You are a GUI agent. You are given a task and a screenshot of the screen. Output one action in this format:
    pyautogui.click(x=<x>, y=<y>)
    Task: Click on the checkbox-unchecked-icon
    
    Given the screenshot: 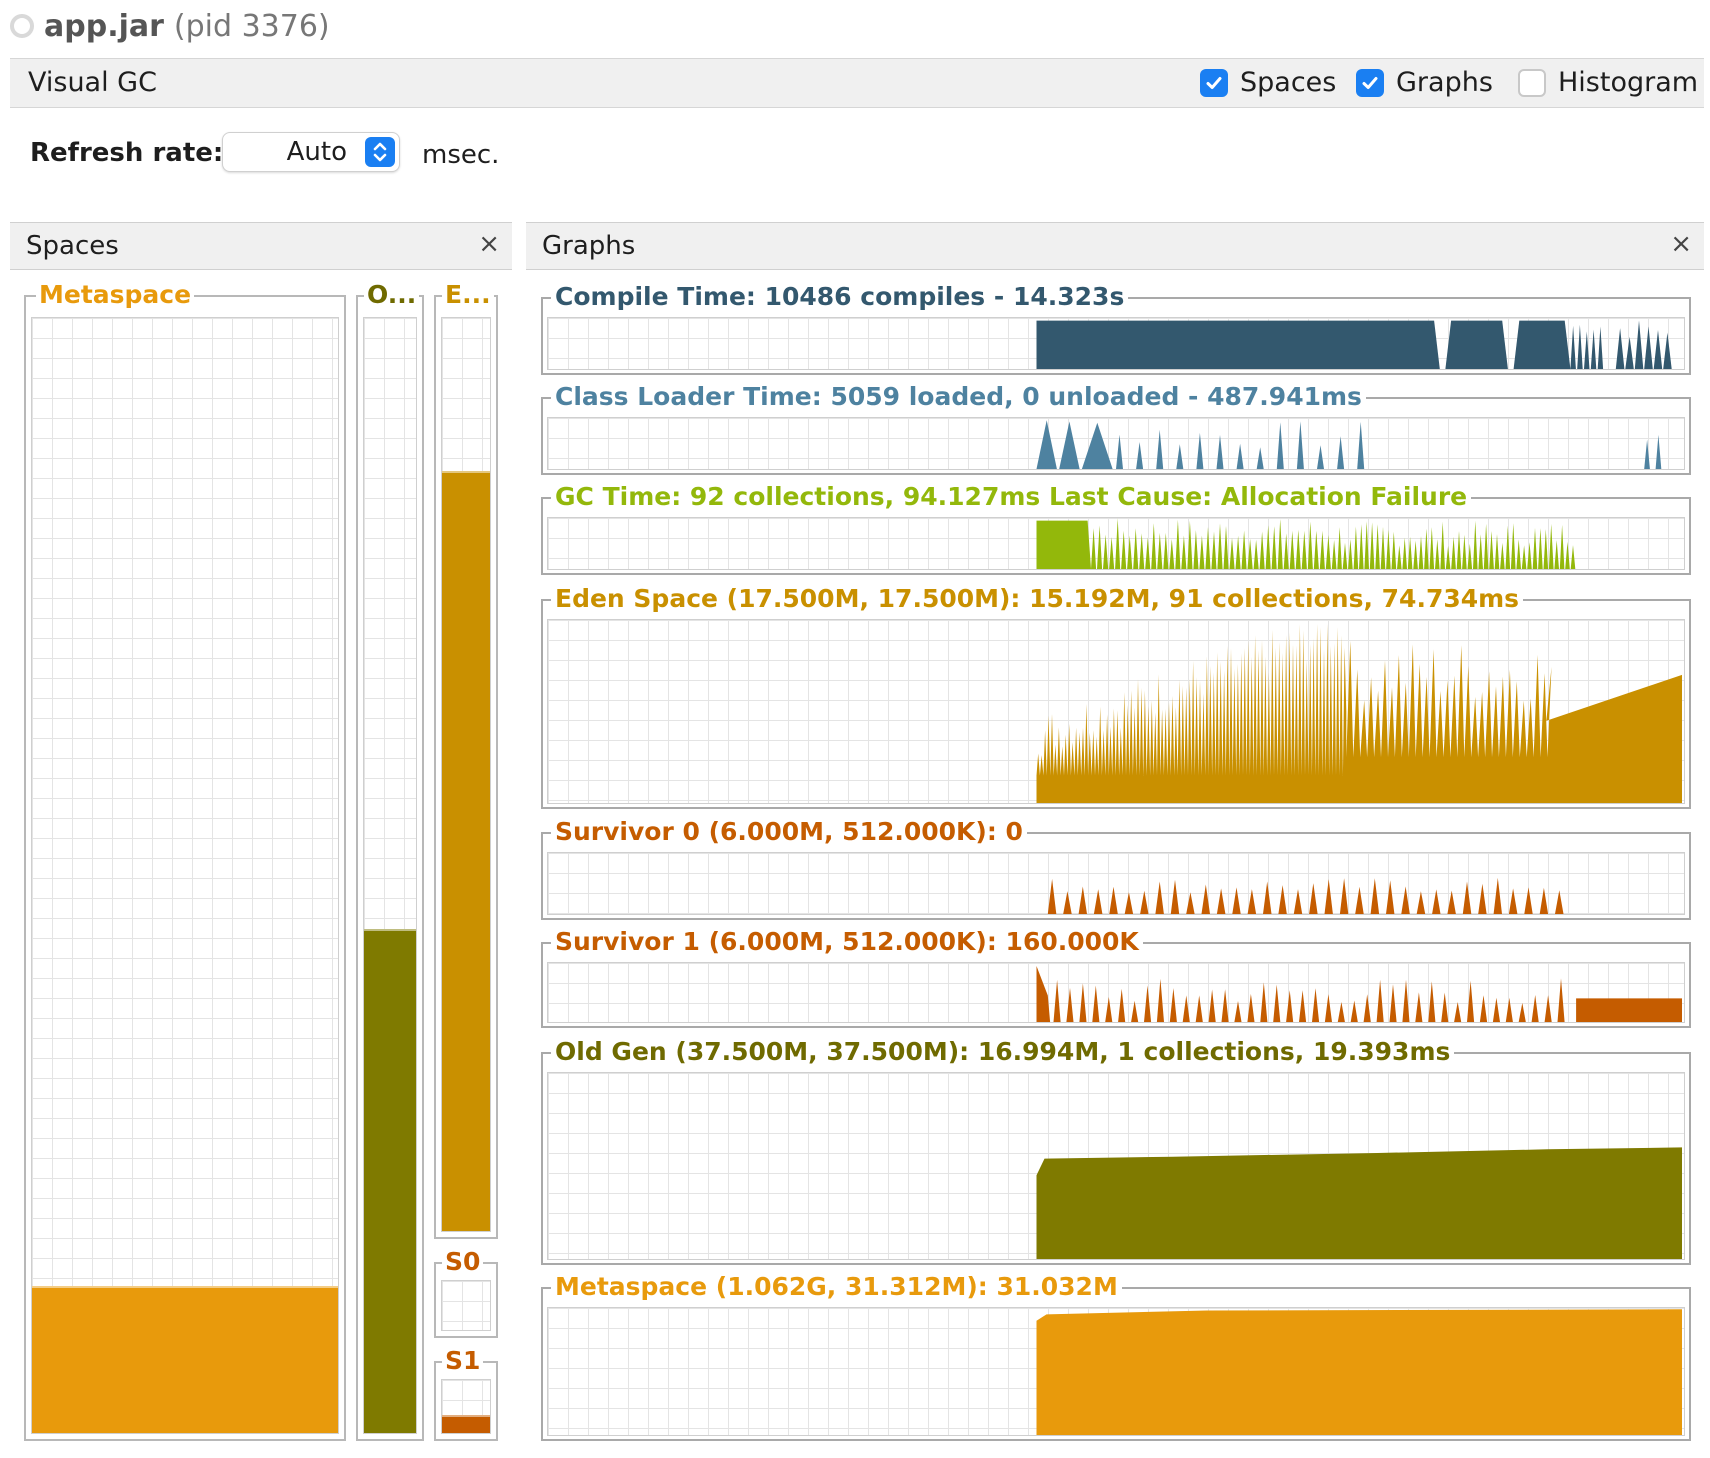 What is the action you would take?
    pyautogui.click(x=1532, y=82)
    